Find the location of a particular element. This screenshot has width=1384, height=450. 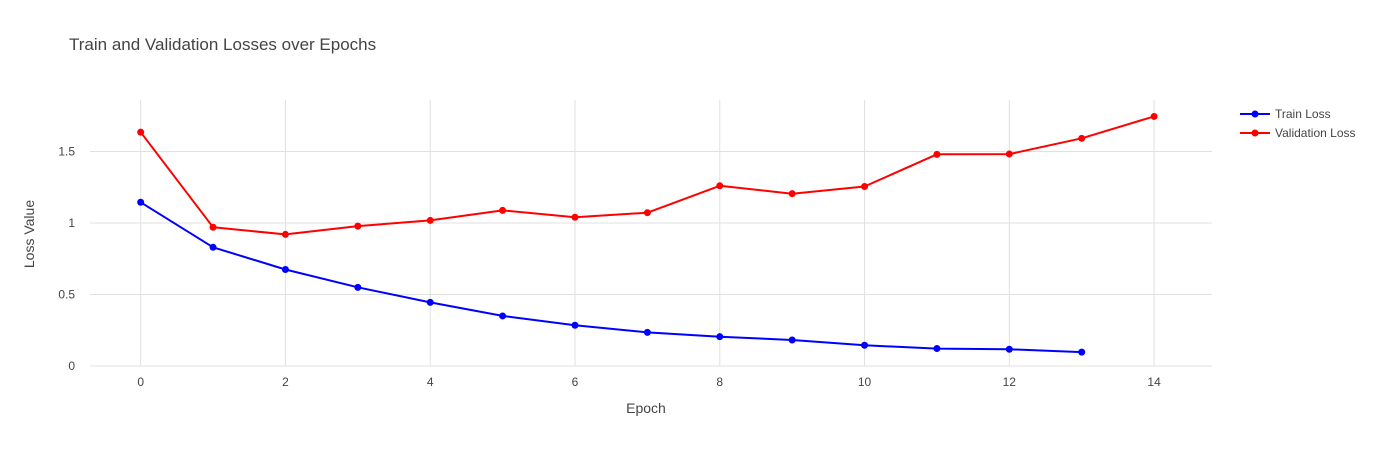

legend-item: Validation Loss is located at coordinates (1298, 133).